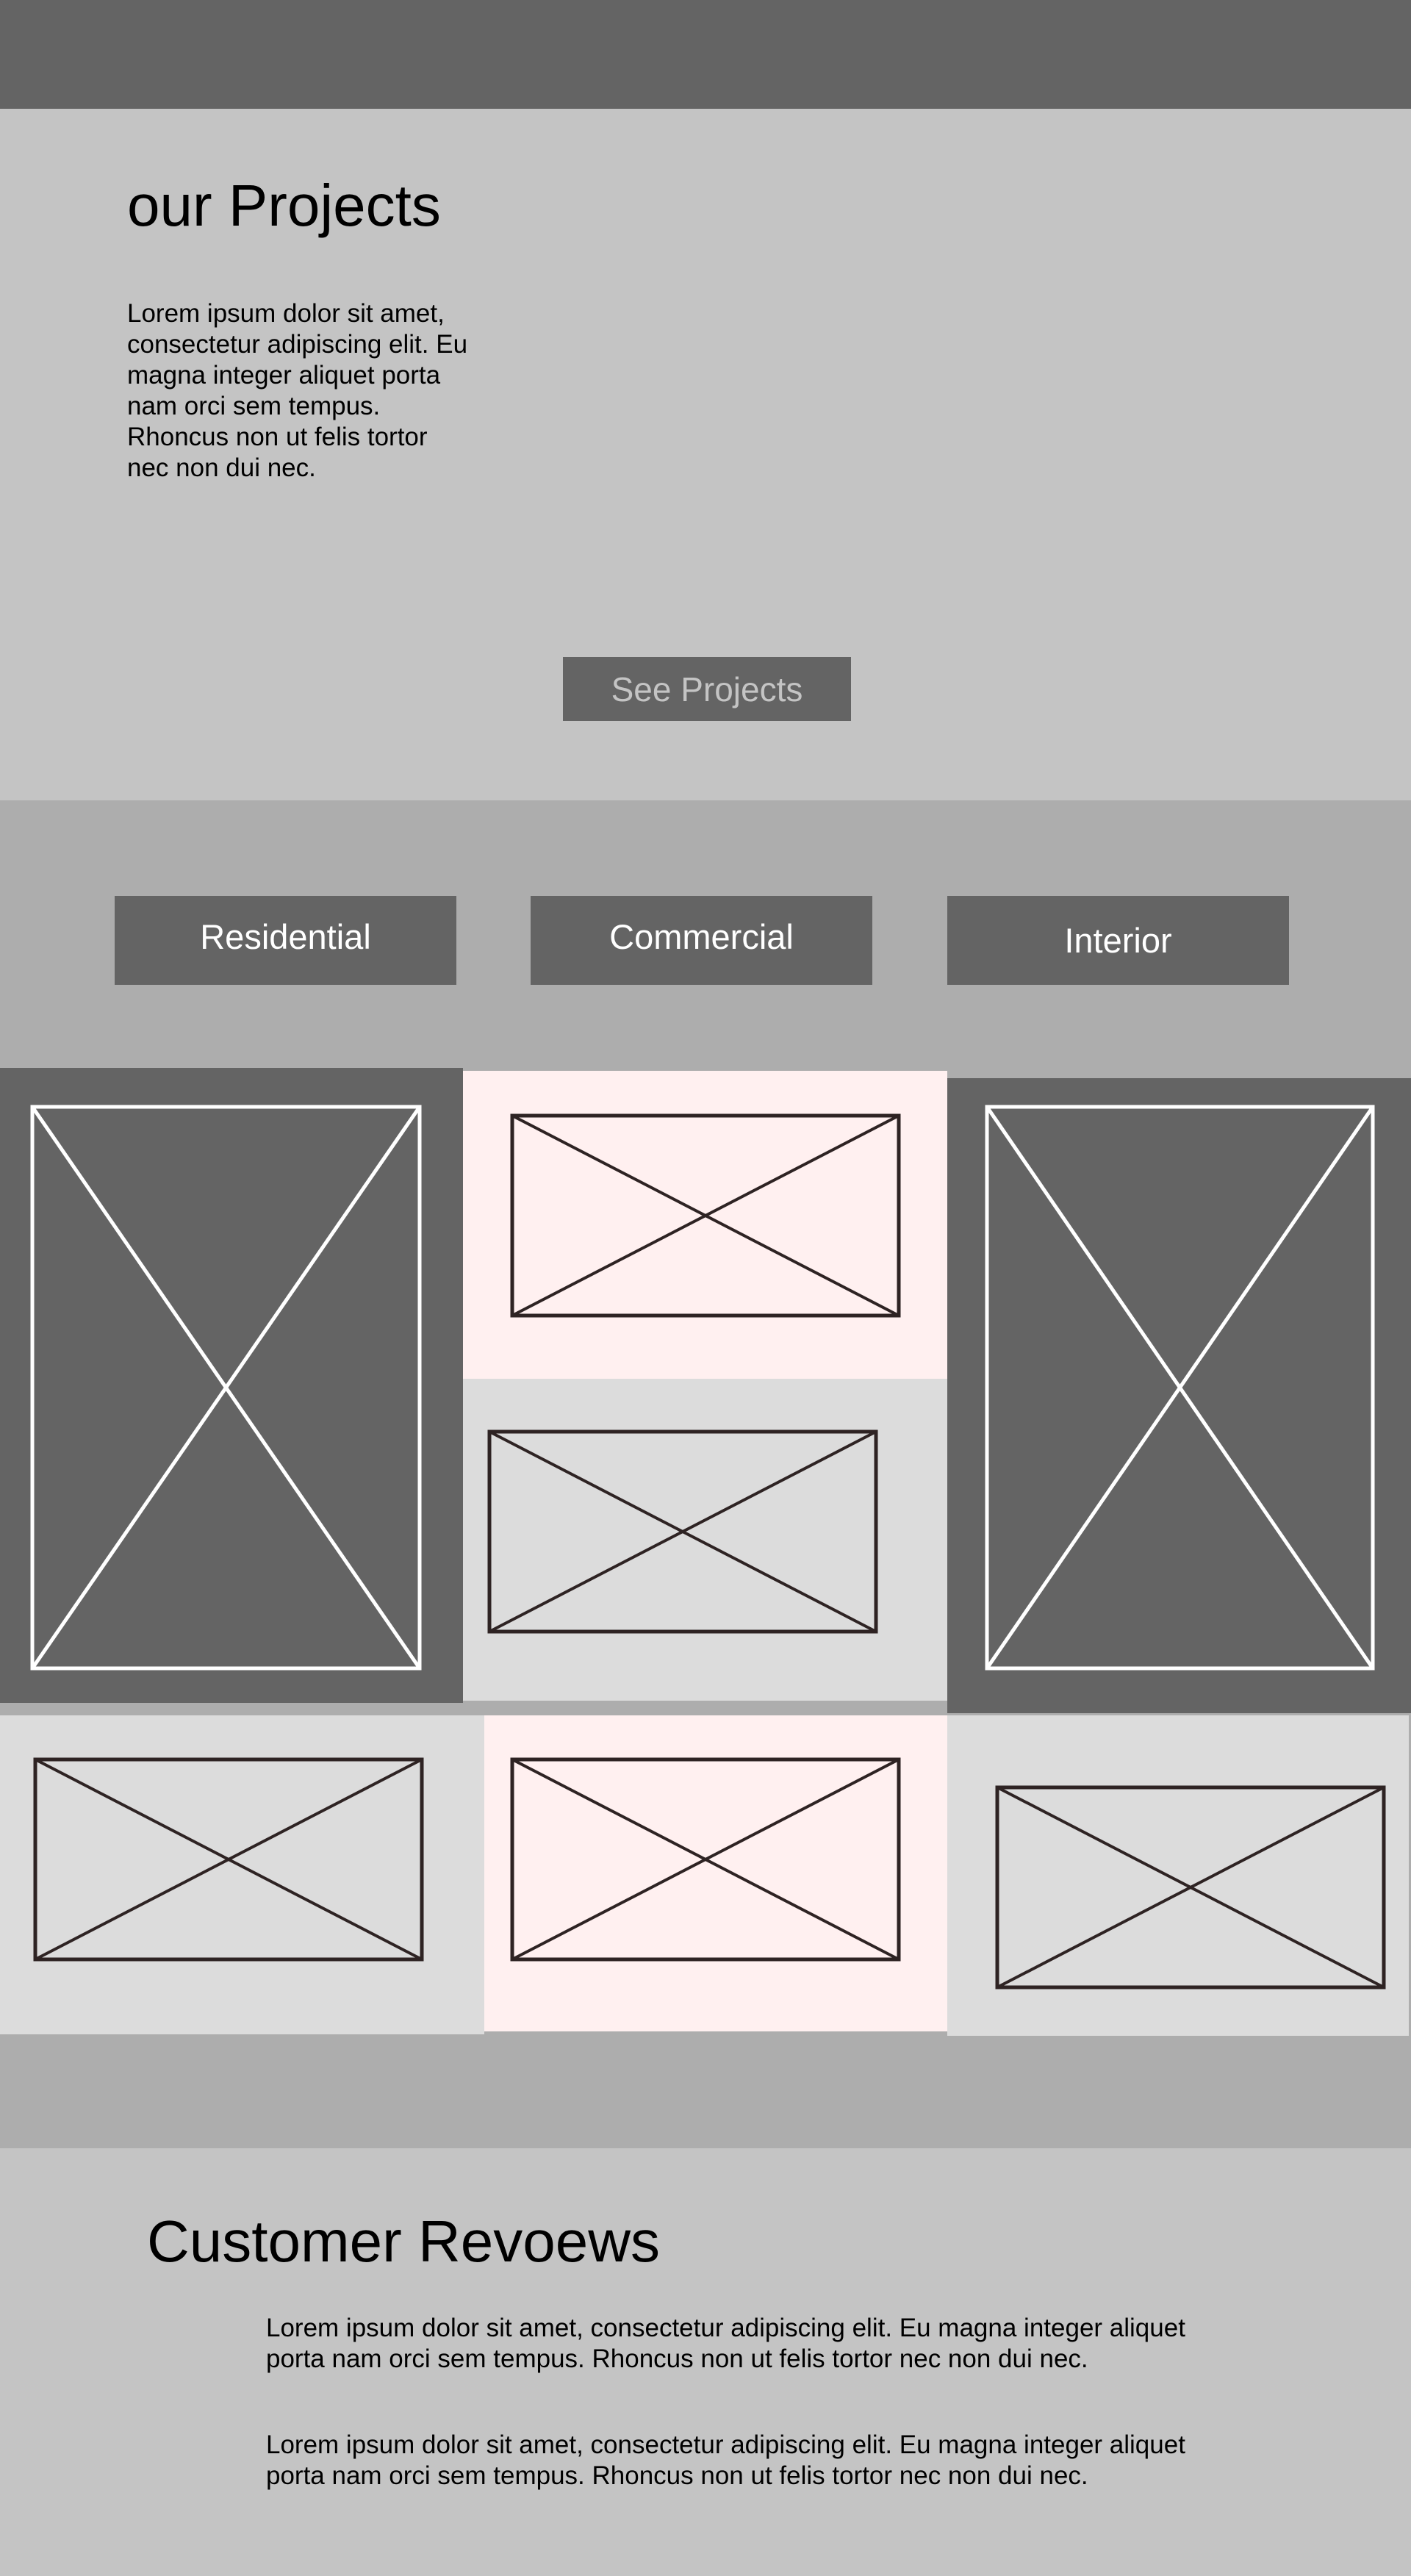 The width and height of the screenshot is (1411, 2576). What do you see at coordinates (1118, 940) in the screenshot?
I see `category-interior-button: Interior` at bounding box center [1118, 940].